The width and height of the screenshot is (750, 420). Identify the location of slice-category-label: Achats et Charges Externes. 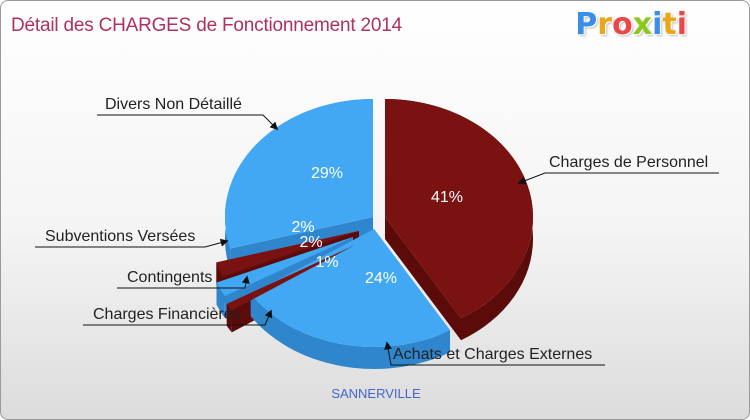
(492, 354).